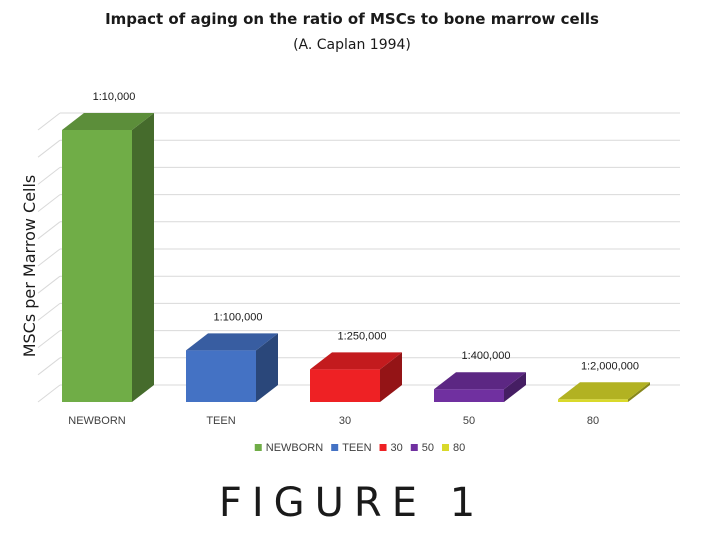 Image resolution: width=704 pixels, height=546 pixels. Describe the element at coordinates (356, 448) in the screenshot. I see `legend-entry: TEEN` at that location.